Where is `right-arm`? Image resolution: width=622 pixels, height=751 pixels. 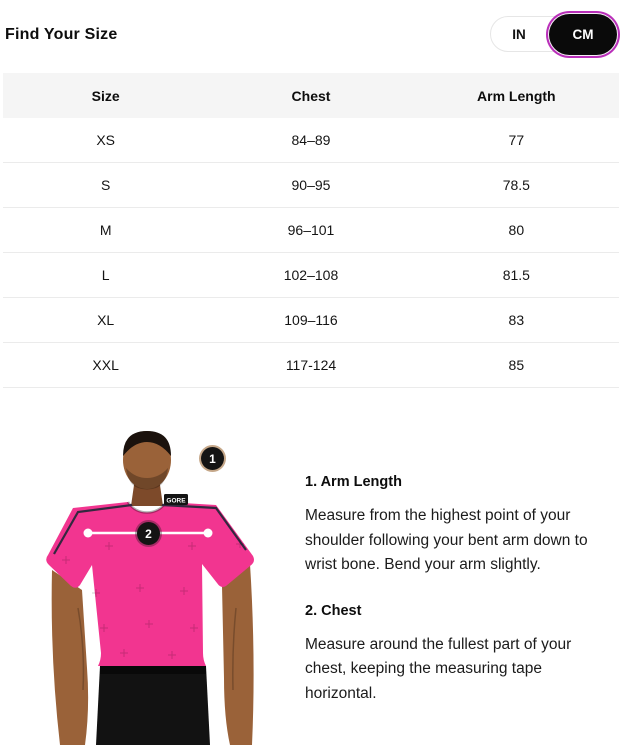 right-arm is located at coordinates (238, 654).